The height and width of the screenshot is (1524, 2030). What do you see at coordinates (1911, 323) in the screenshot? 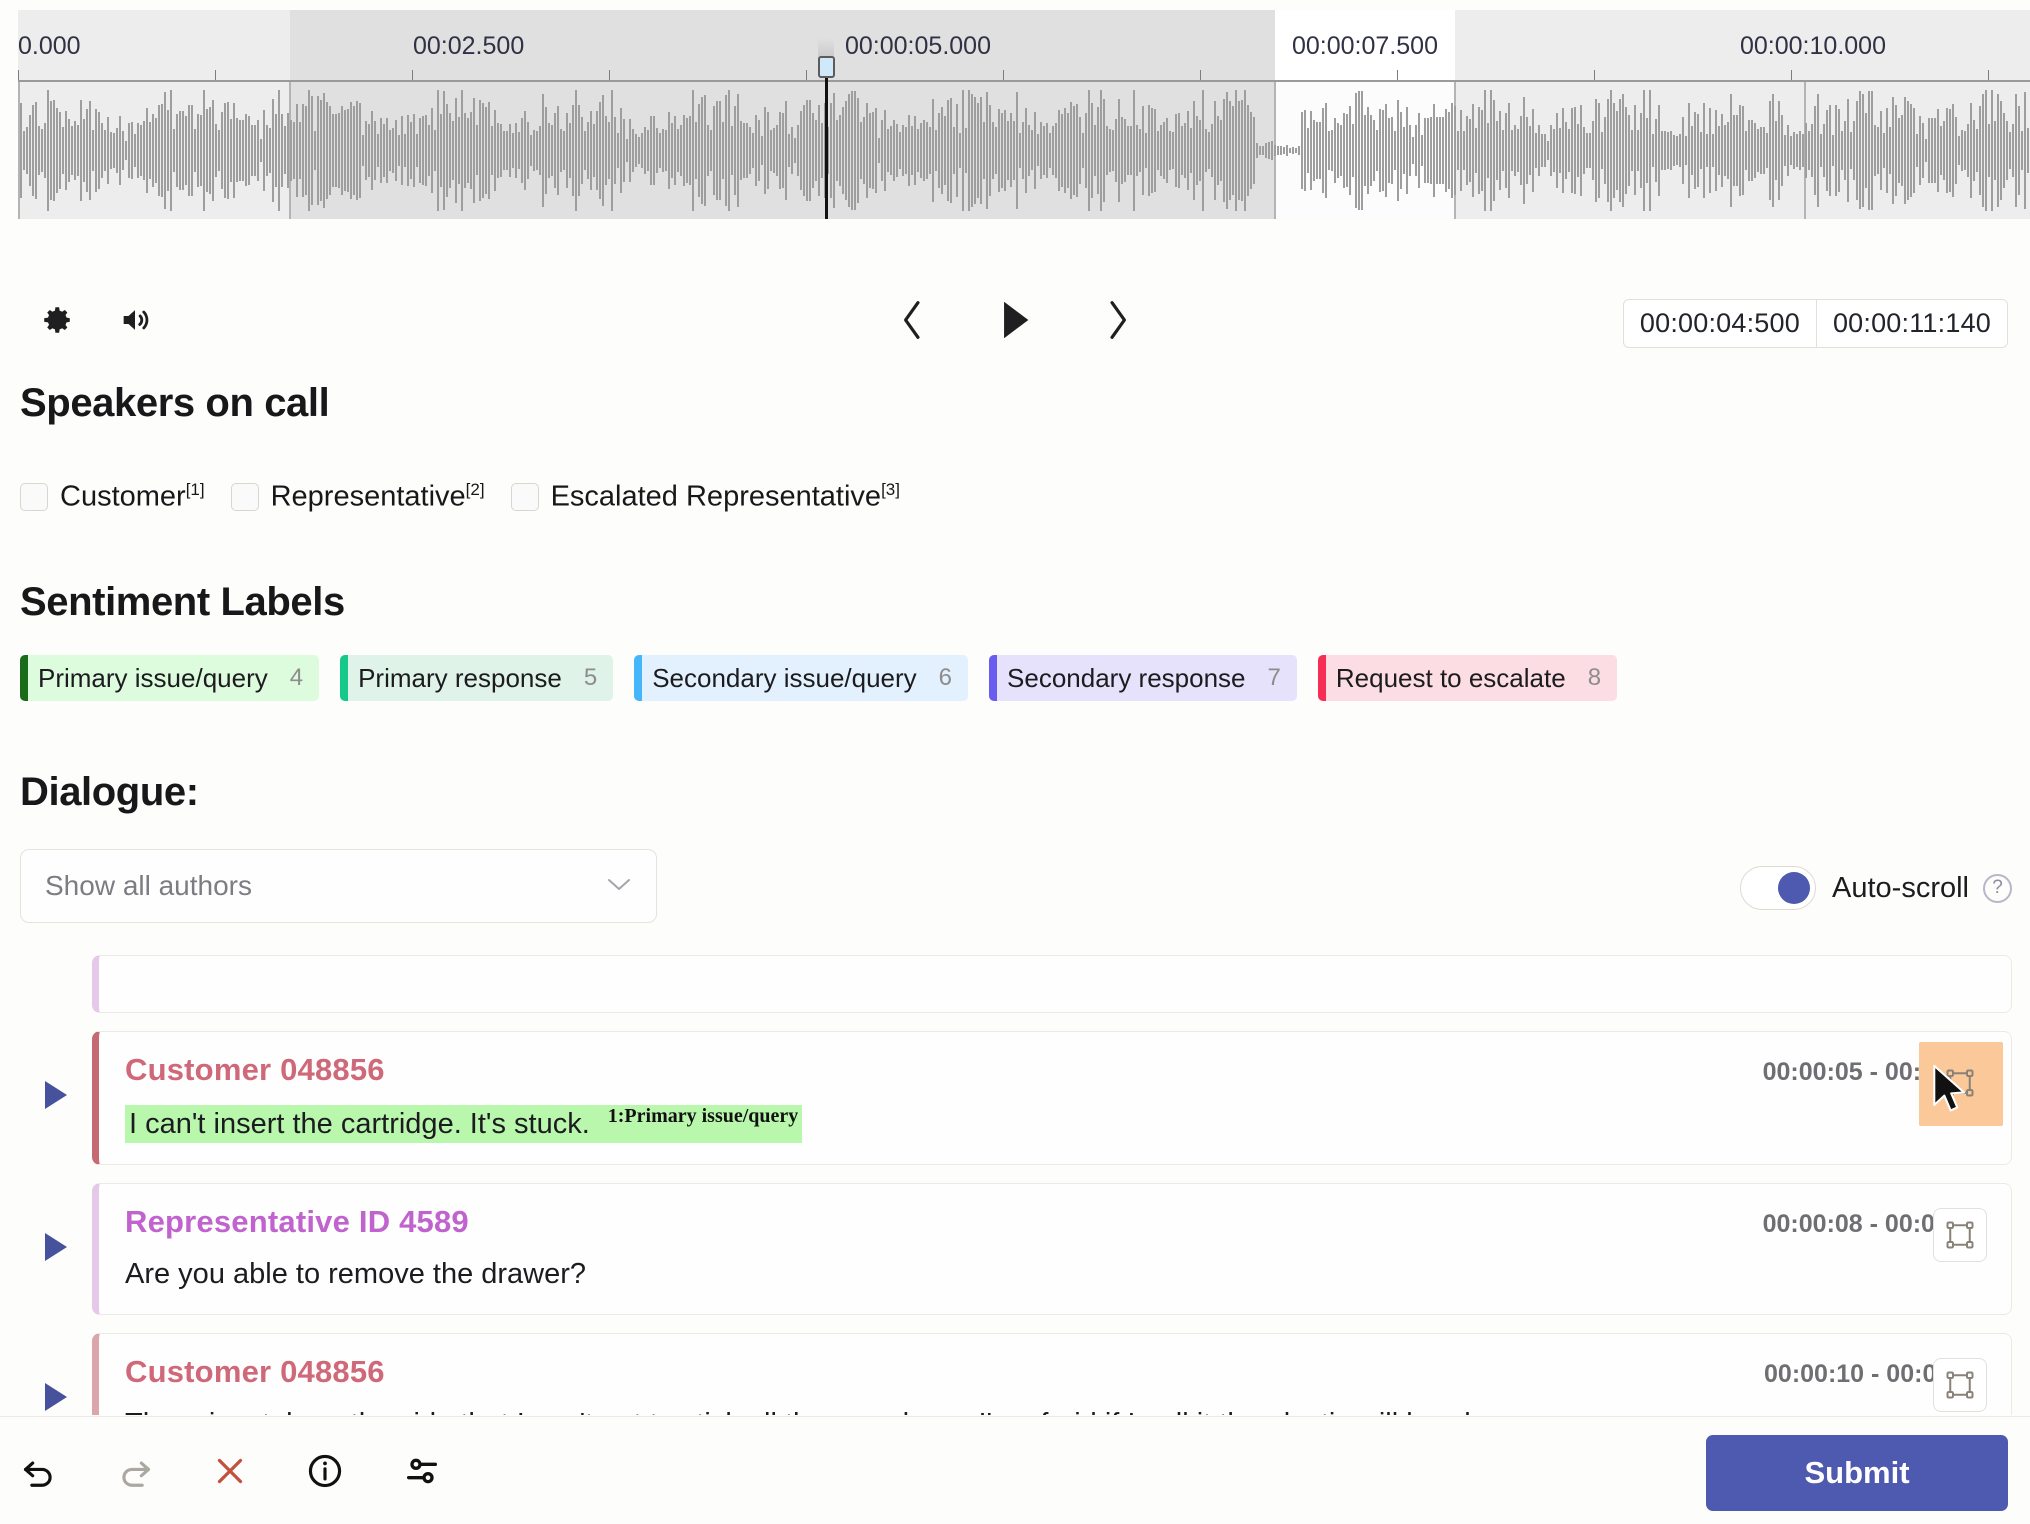
I see `region-end-time: 00:00:11:140` at bounding box center [1911, 323].